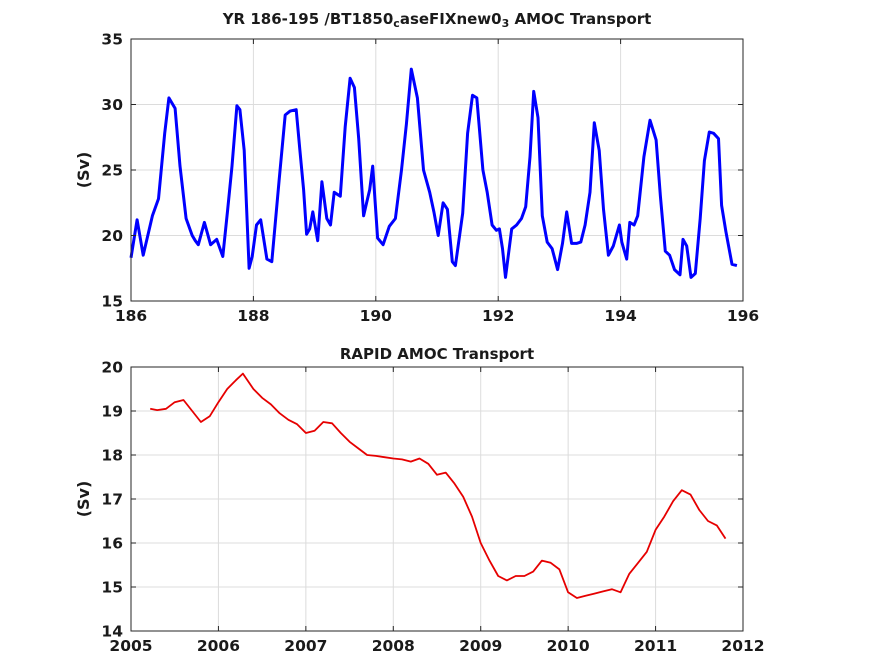  Describe the element at coordinates (112, 105) in the screenshot. I see `y-tick-label: 30` at that location.